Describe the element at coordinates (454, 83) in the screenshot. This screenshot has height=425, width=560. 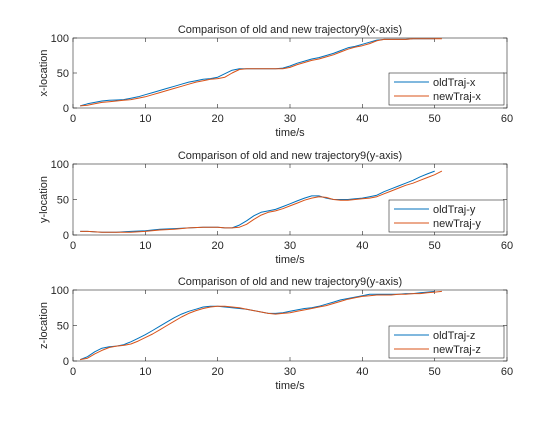
I see `legend-entry: oldTraj-x` at that location.